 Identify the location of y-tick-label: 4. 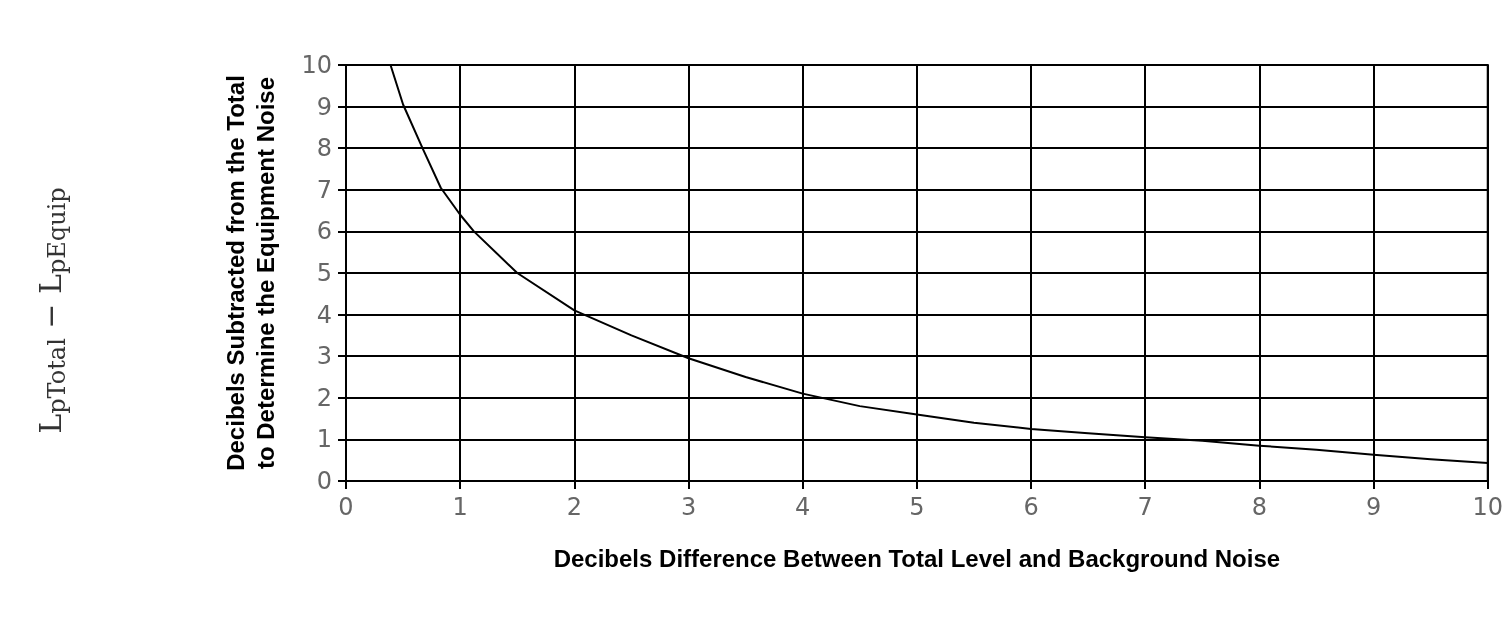
(324, 314).